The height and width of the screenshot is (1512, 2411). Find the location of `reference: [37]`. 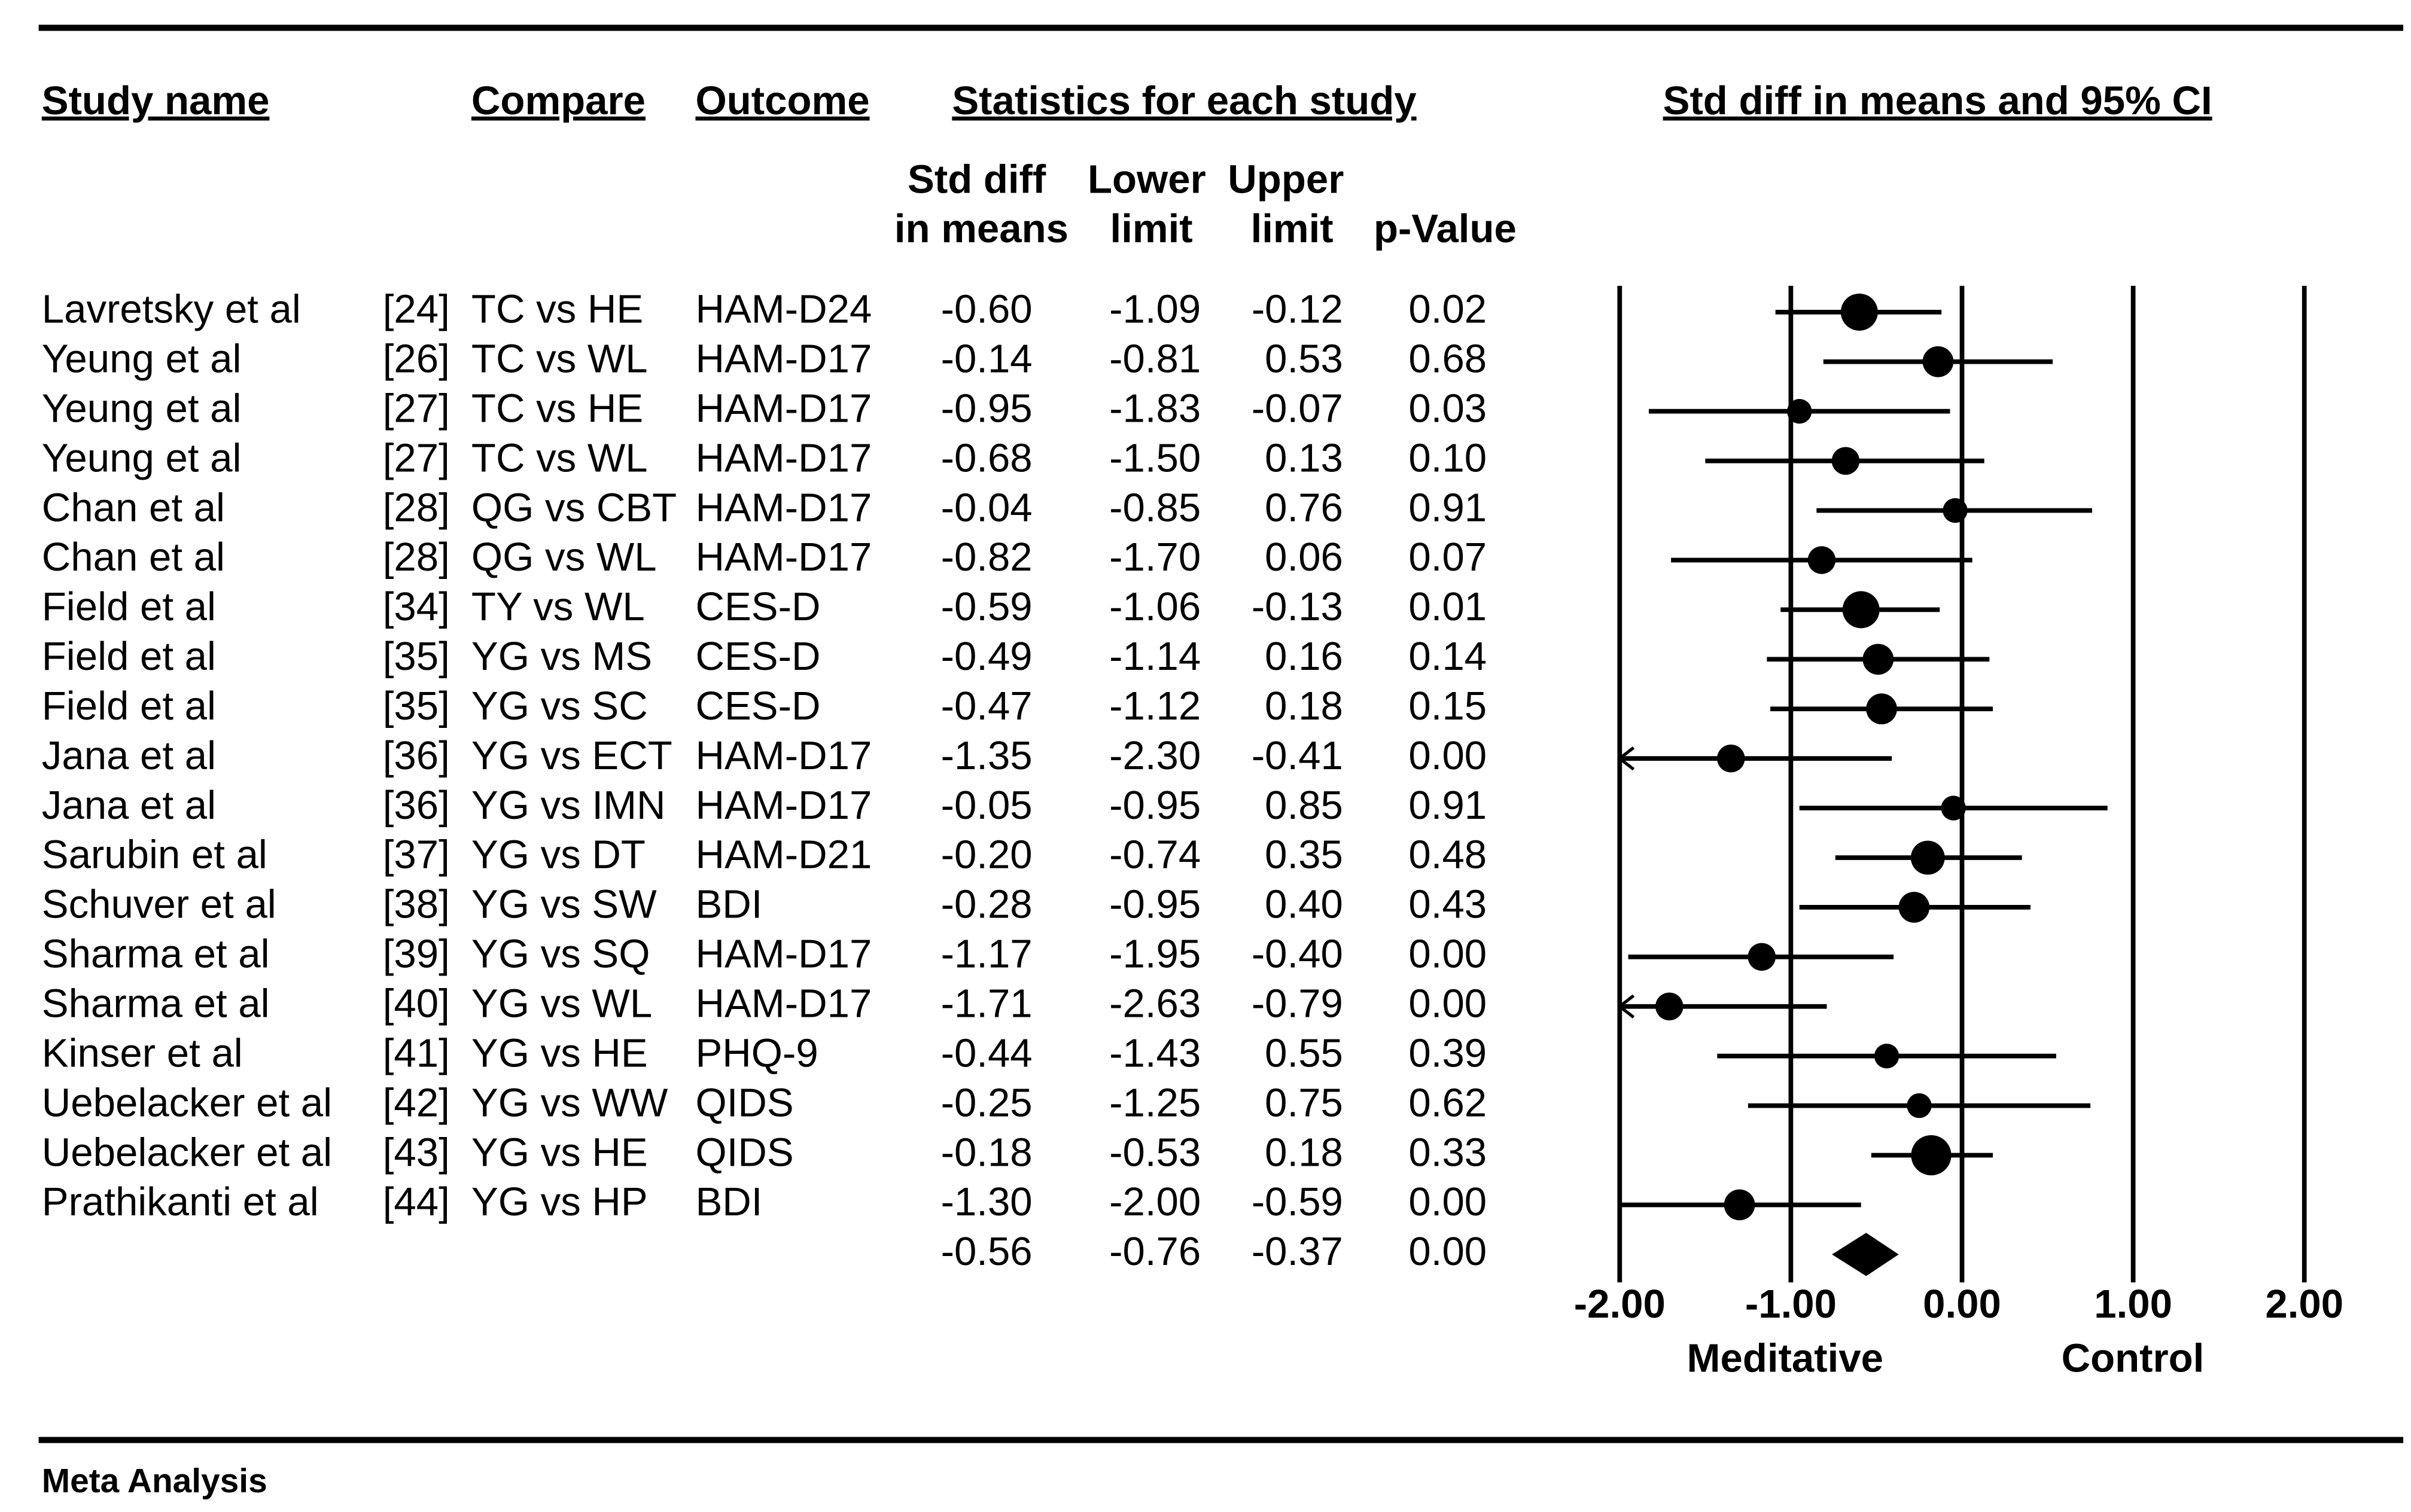

reference: [37] is located at coordinates (416, 855).